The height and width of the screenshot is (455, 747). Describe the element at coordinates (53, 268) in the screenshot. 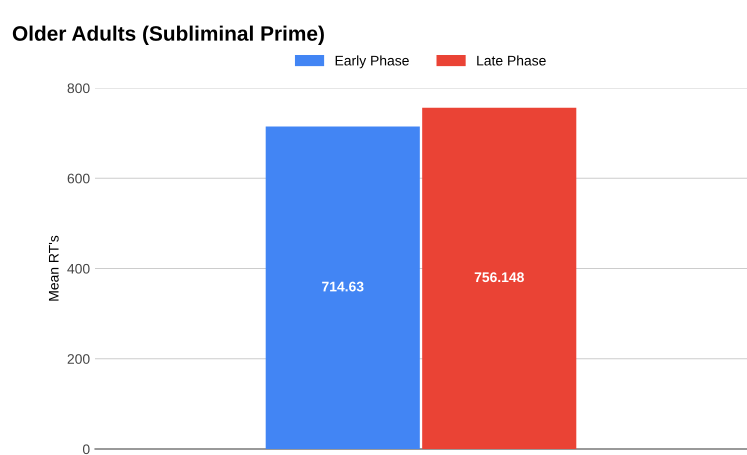

I see `y-axis-title: Mean RT's` at that location.